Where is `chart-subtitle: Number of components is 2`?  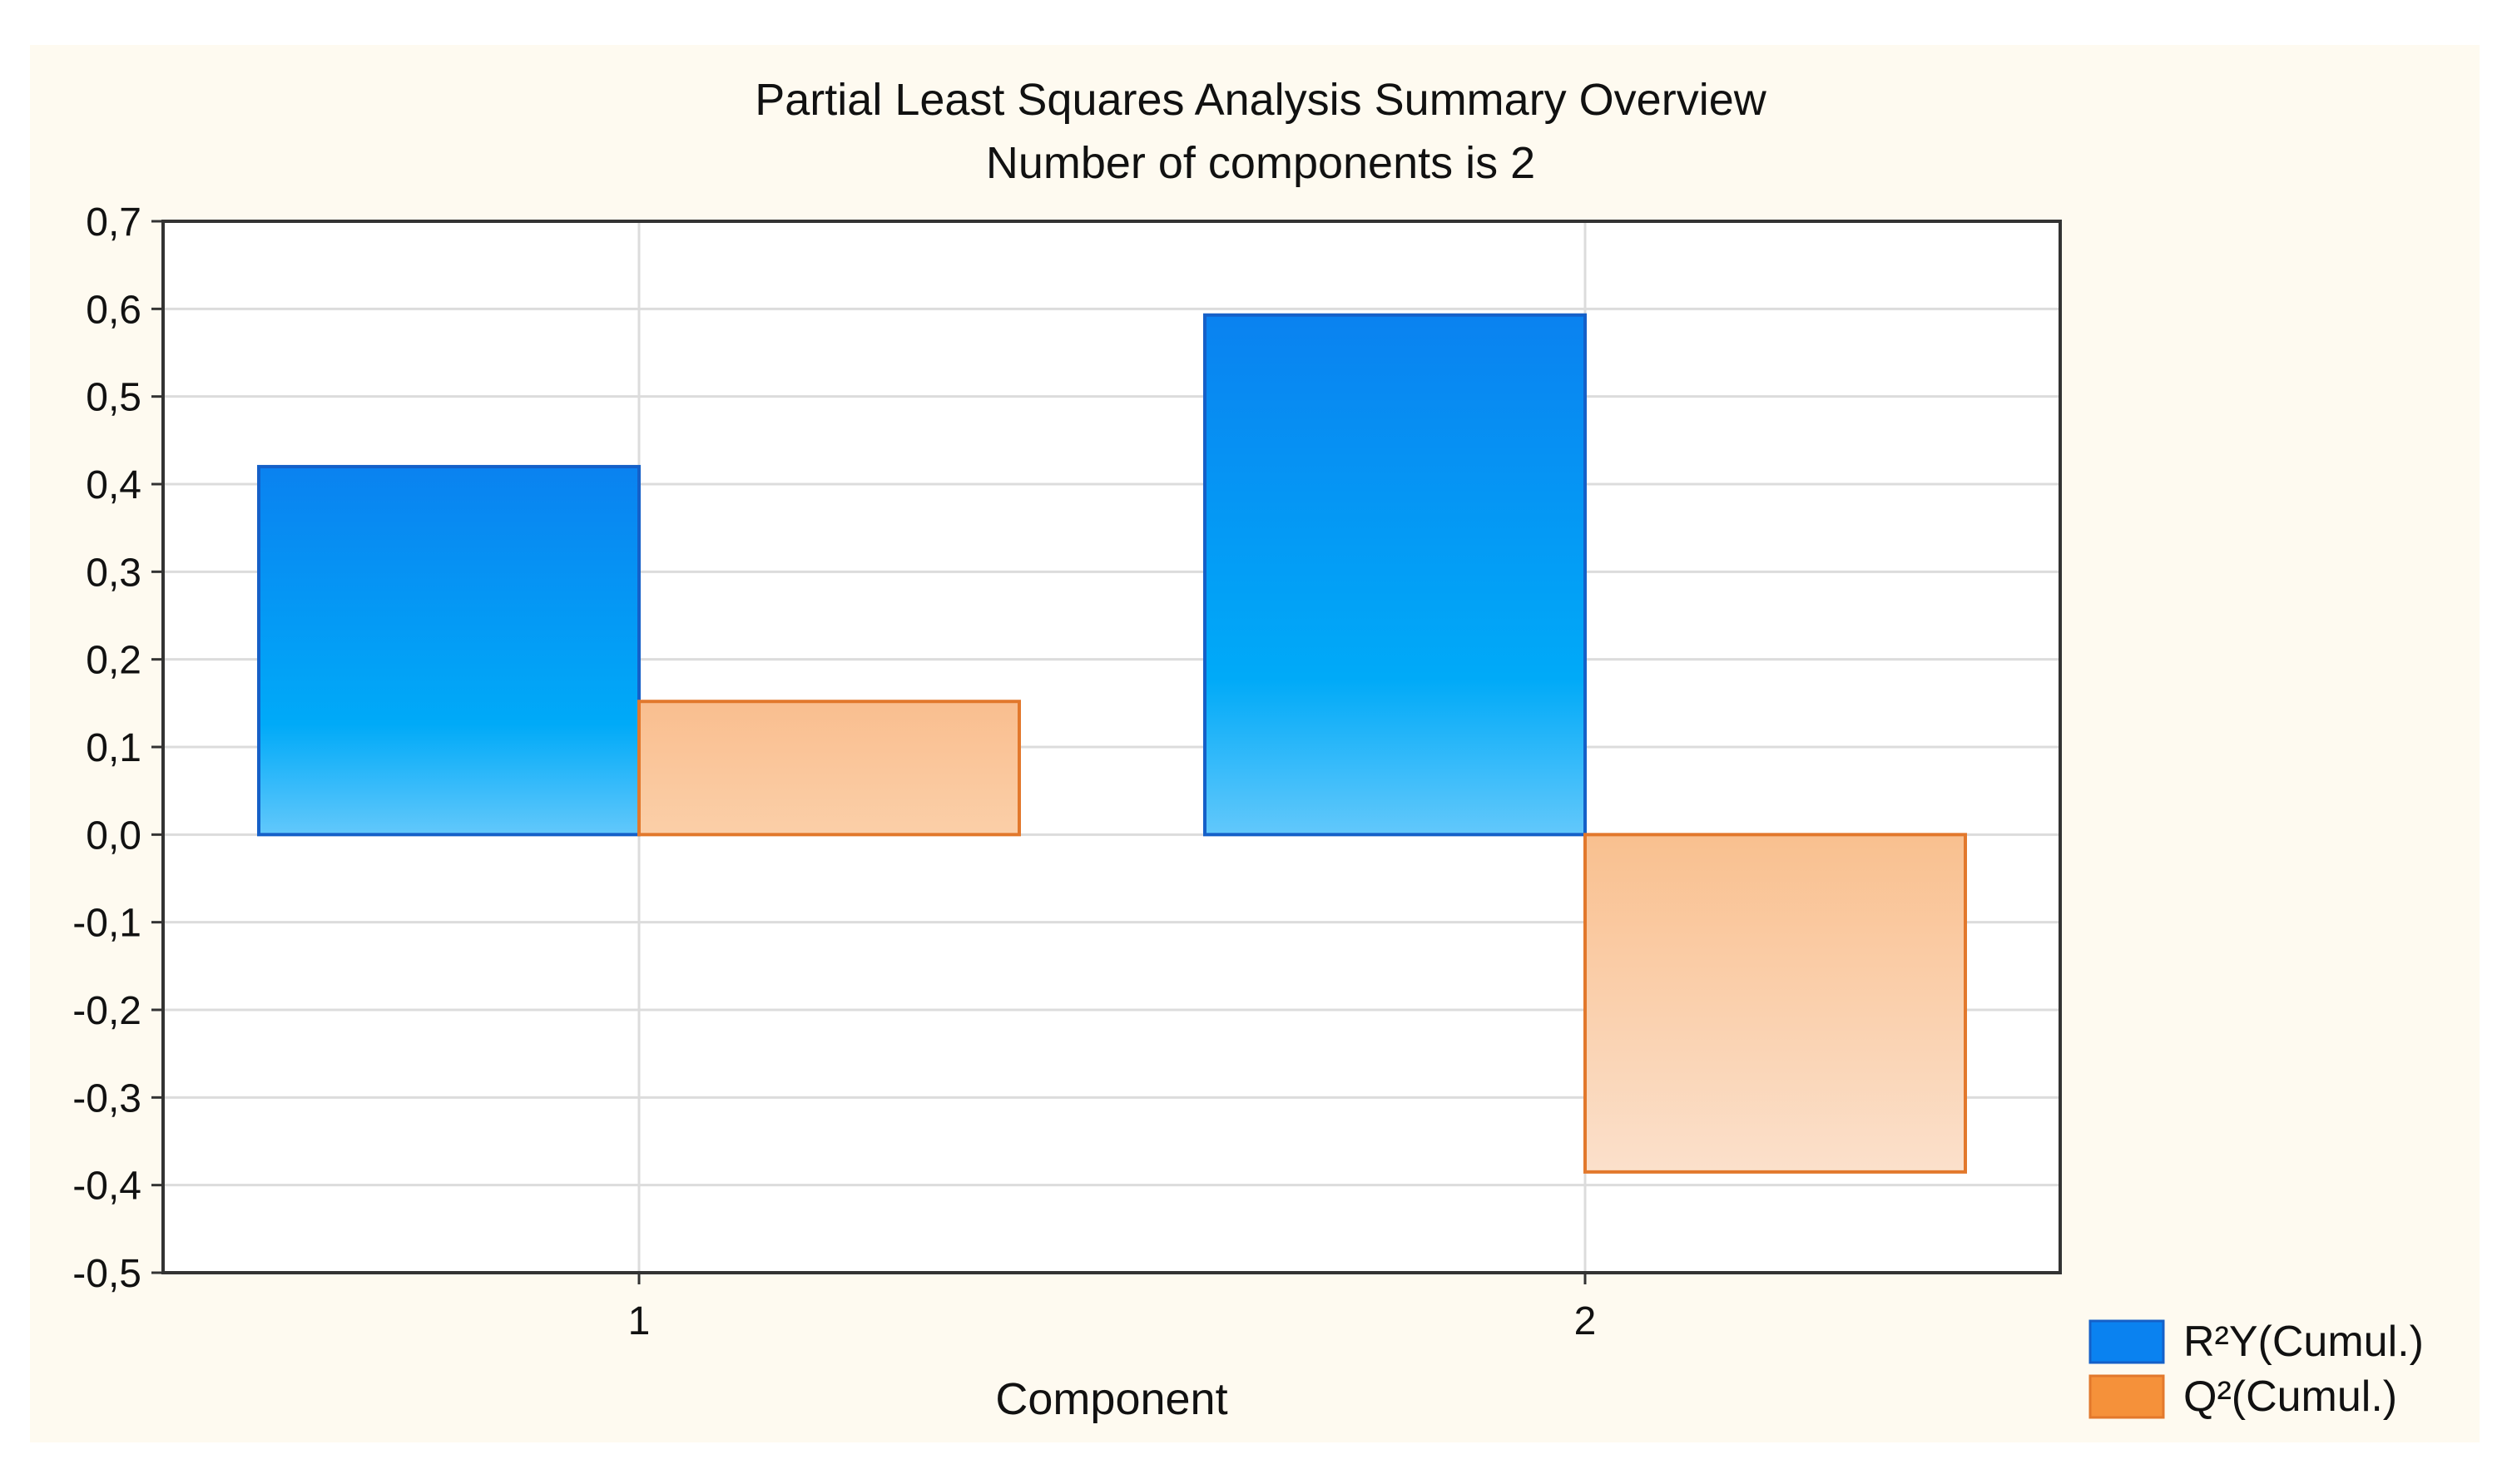 chart-subtitle: Number of components is 2 is located at coordinates (1260, 163).